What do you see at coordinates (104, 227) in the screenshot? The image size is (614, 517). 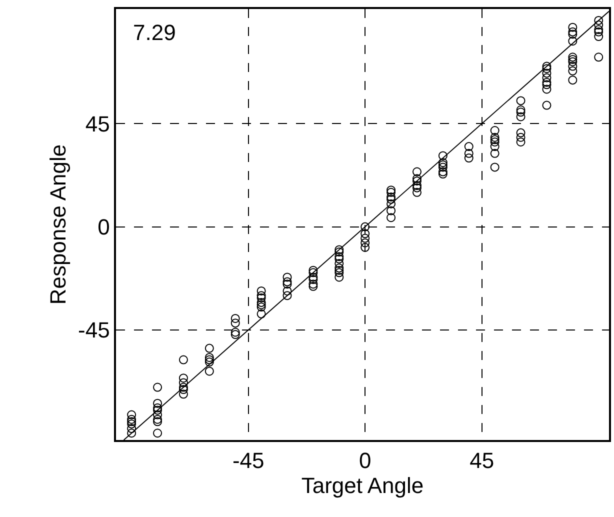 I see `y-tick-label: 0` at bounding box center [104, 227].